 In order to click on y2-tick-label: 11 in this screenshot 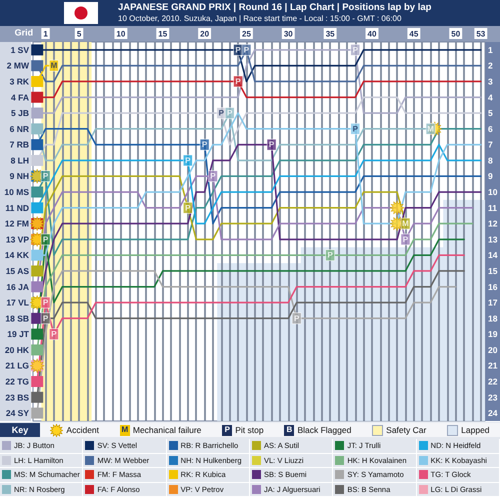, I will do `click(493, 207)`.